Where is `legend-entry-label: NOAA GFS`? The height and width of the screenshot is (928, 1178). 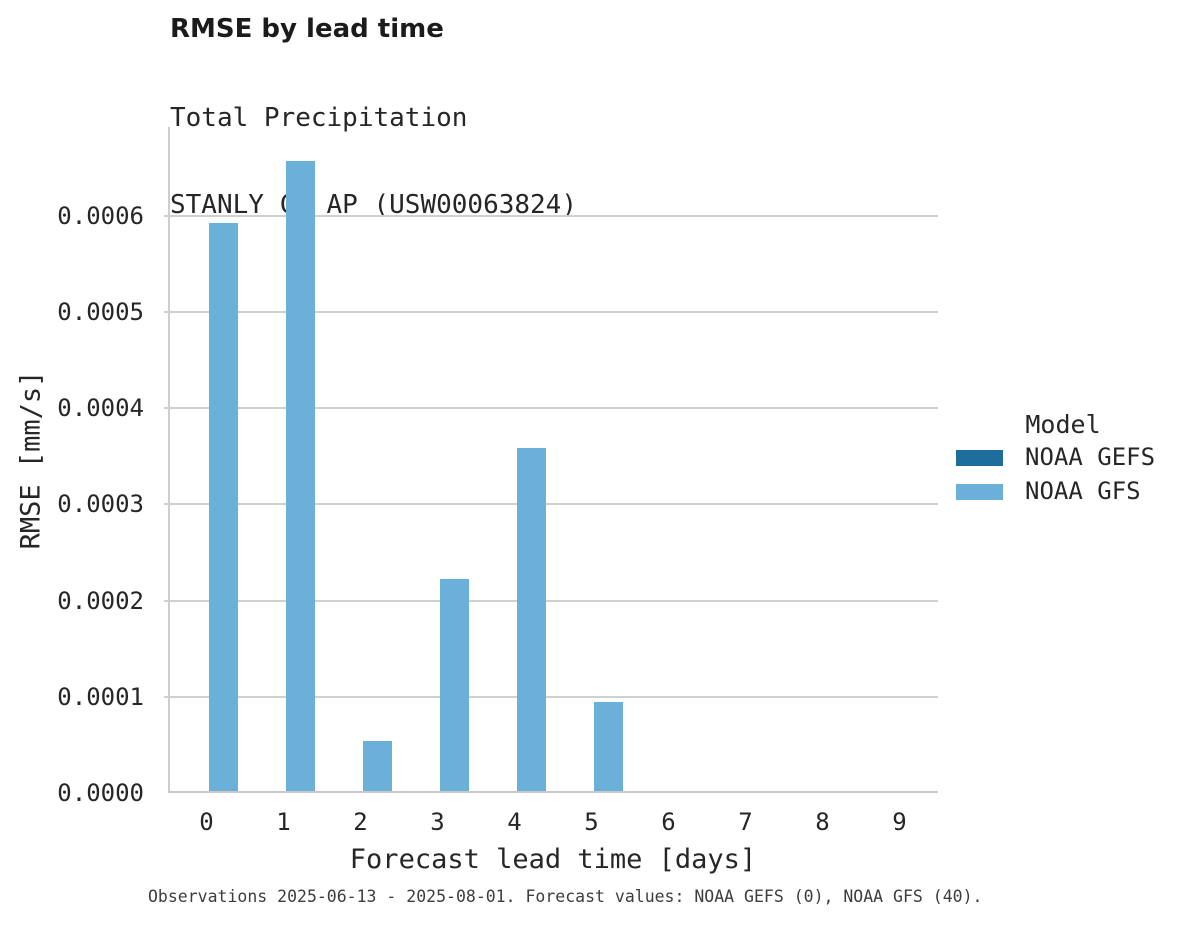 legend-entry-label: NOAA GFS is located at coordinates (1083, 491).